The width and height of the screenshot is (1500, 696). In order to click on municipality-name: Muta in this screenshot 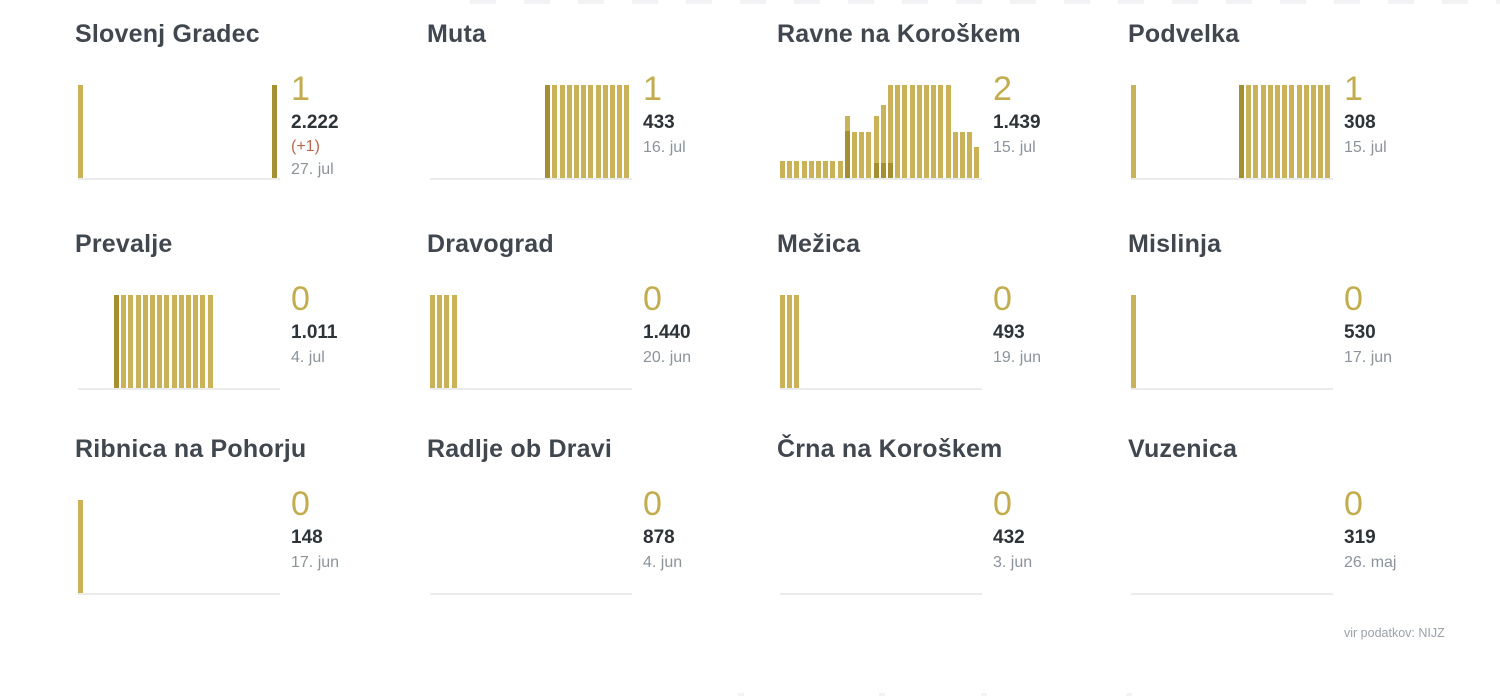, I will do `click(457, 34)`.